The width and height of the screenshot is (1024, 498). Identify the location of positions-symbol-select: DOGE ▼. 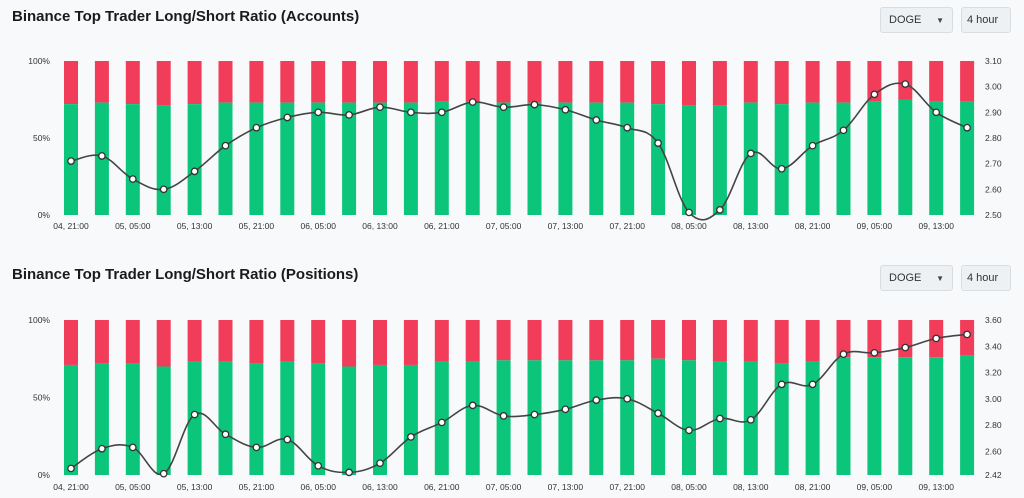
(916, 278).